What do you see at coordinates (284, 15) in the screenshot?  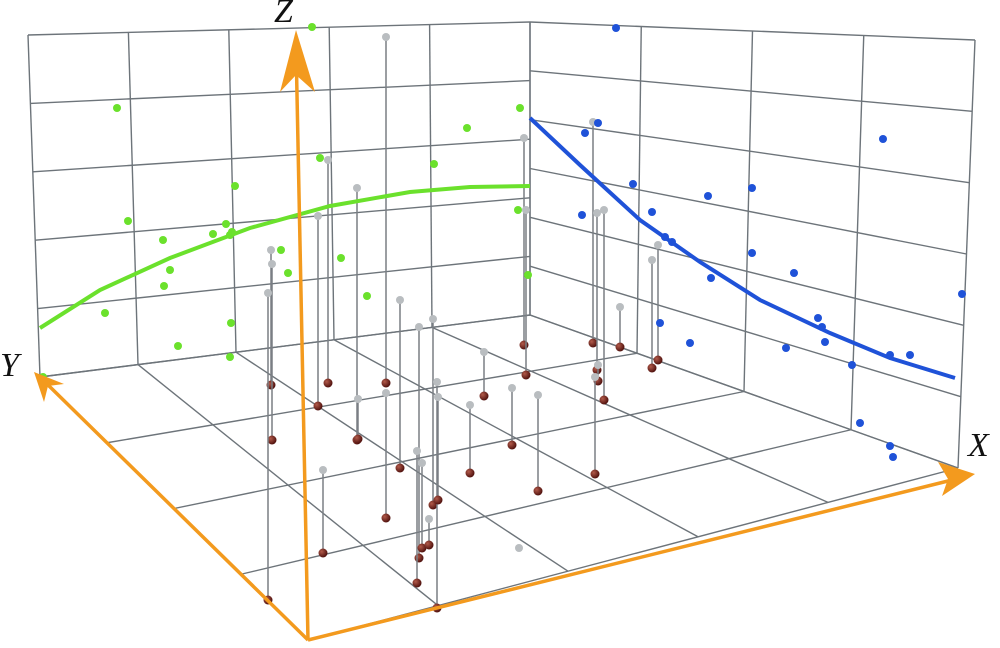 I see `z-axis-label: Z` at bounding box center [284, 15].